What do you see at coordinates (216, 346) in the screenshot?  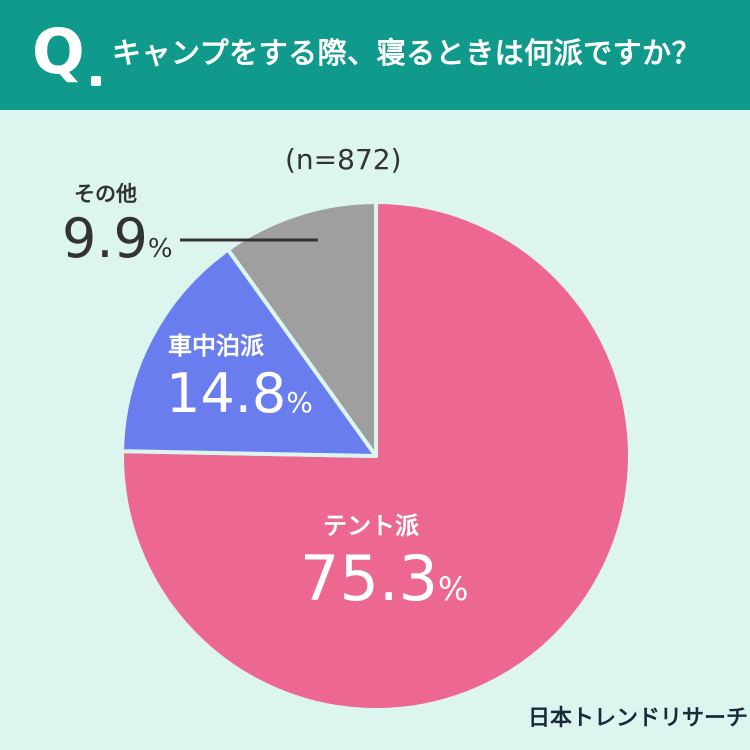 I see `car-name: 車中泊派` at bounding box center [216, 346].